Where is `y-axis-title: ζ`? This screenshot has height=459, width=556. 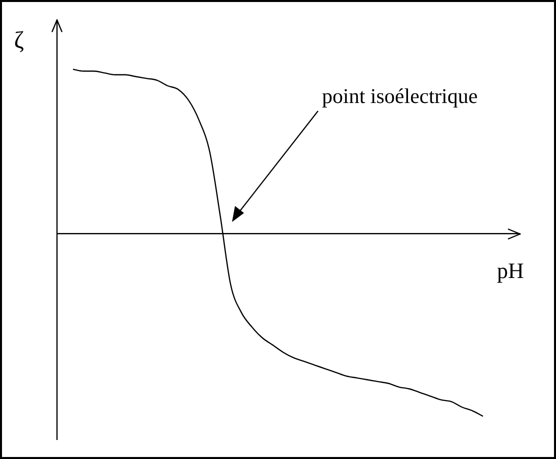
y-axis-title: ζ is located at coordinates (19, 41).